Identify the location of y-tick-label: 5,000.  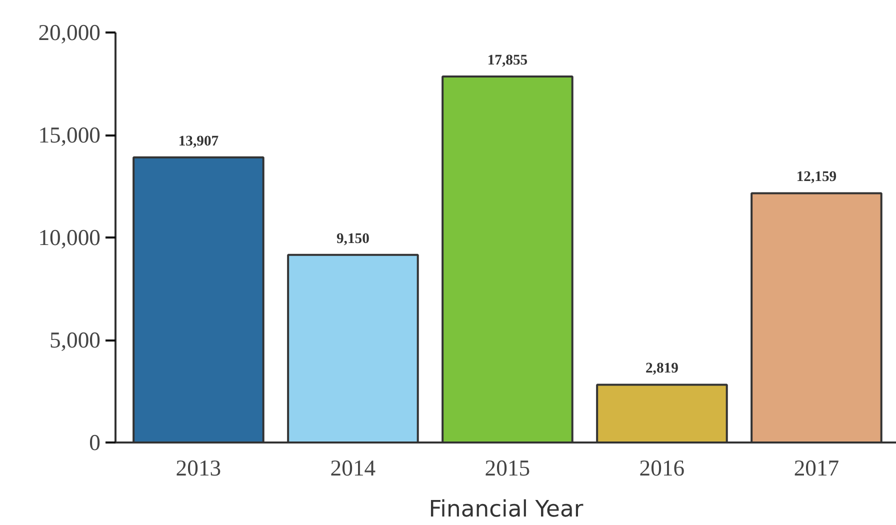
(75, 340).